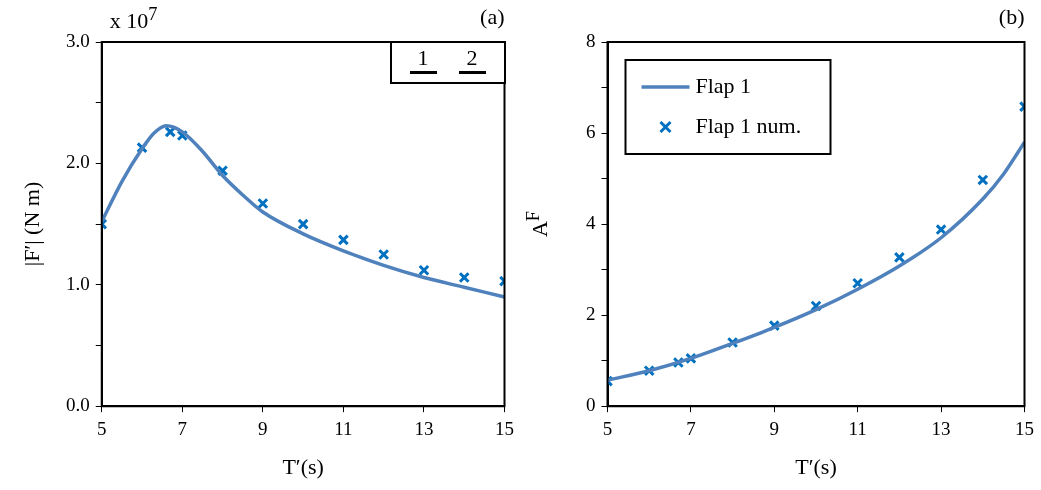  I want to click on text: x 10$^{7}$, so click(133, 19).